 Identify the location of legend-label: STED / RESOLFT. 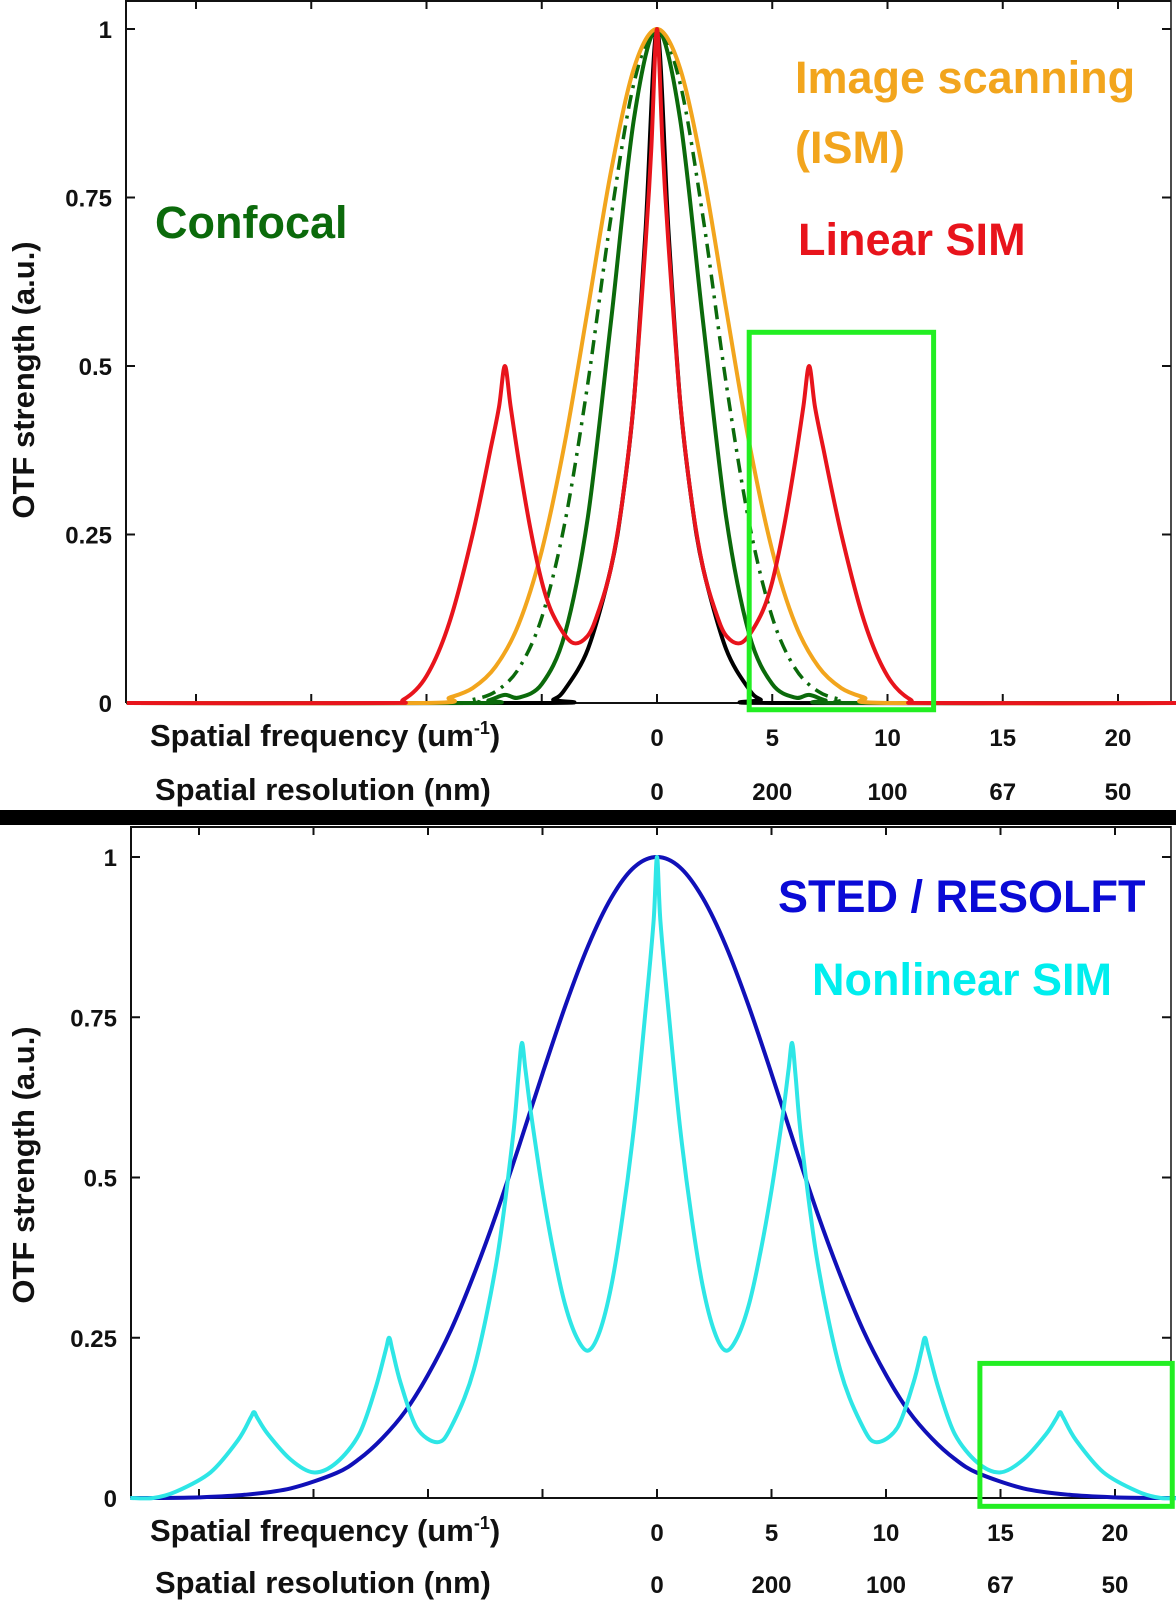
(962, 896).